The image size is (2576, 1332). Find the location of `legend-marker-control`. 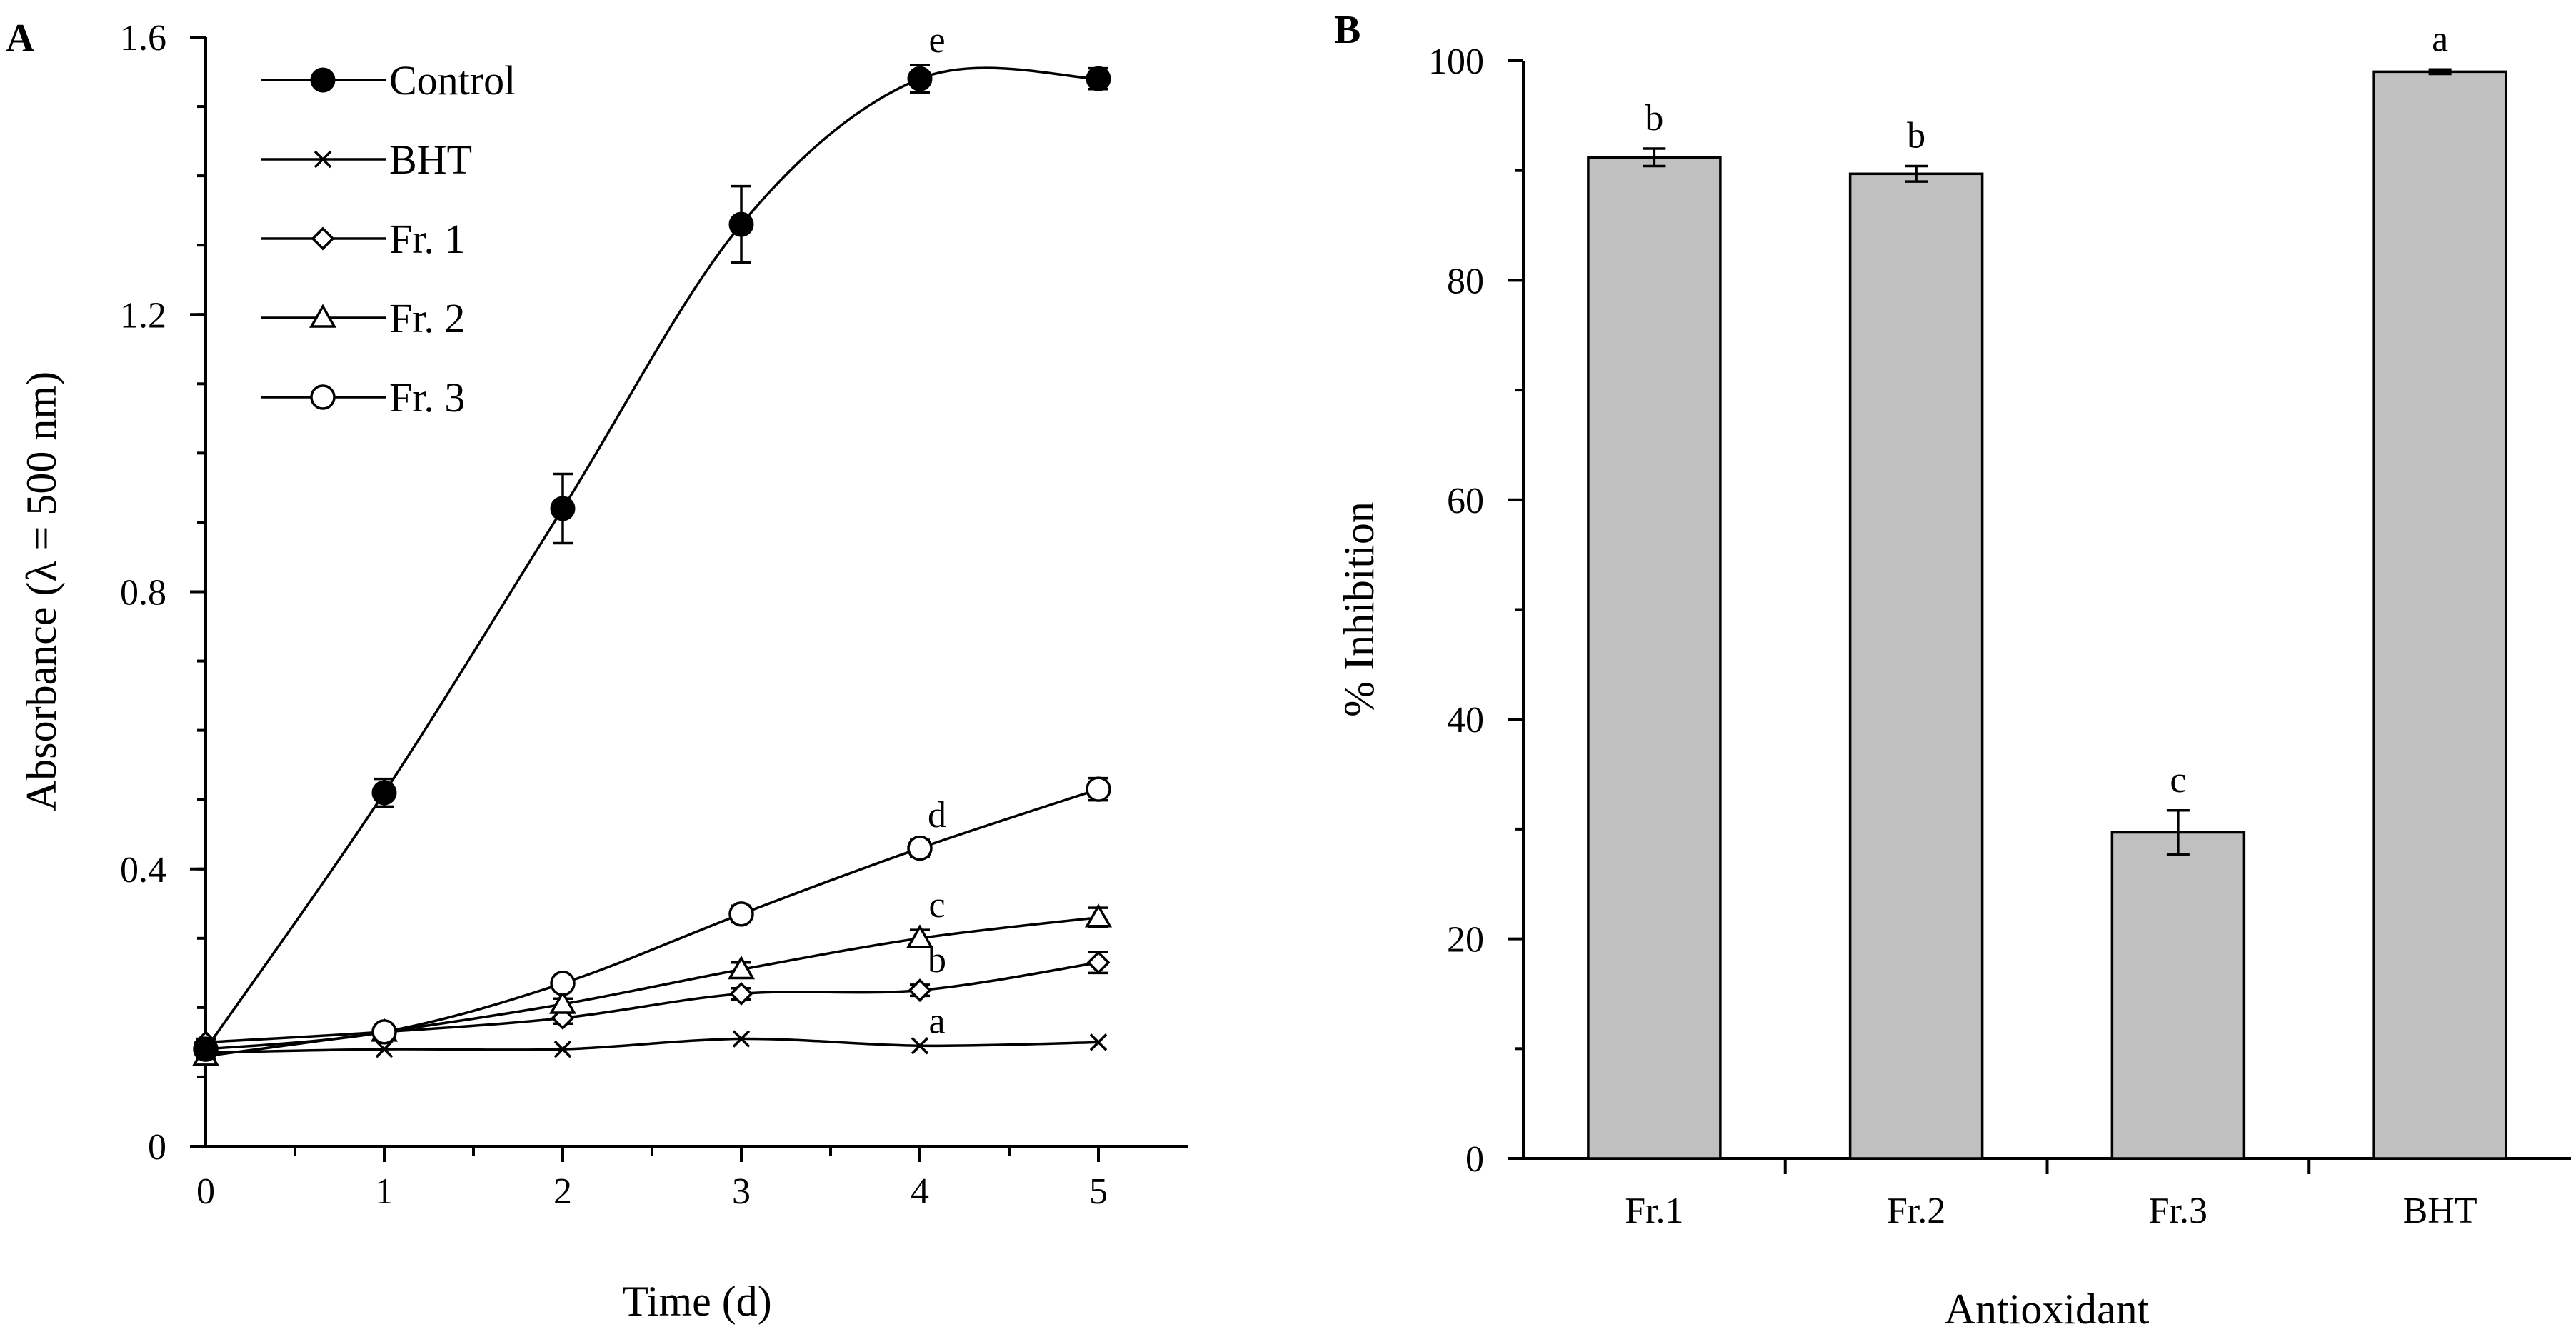

legend-marker-control is located at coordinates (323, 80).